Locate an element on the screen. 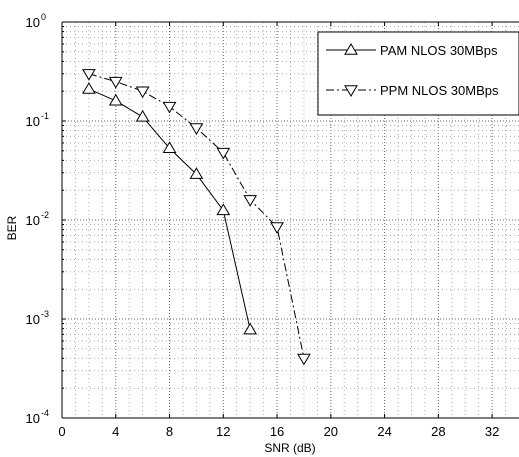 The width and height of the screenshot is (519, 457). x-tick-label: 8 is located at coordinates (169, 431).